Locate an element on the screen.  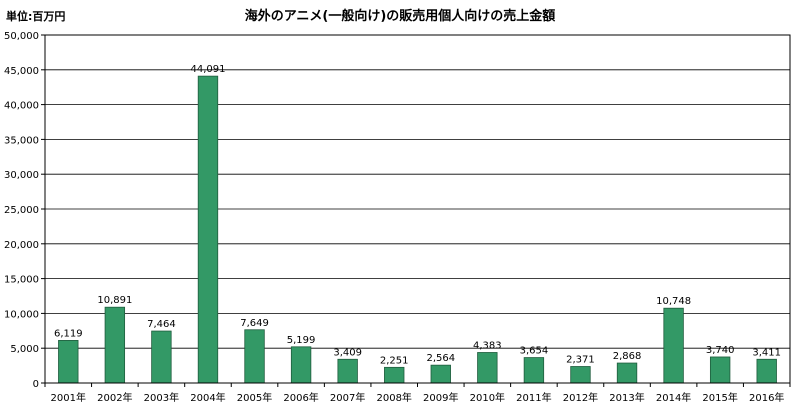
x-tick-label: 2005年 is located at coordinates (254, 397).